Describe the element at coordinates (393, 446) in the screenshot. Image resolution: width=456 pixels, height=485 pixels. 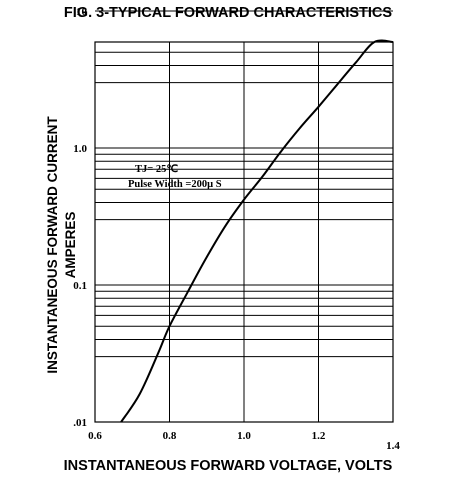
I see `x-tick-label: 1.4` at that location.